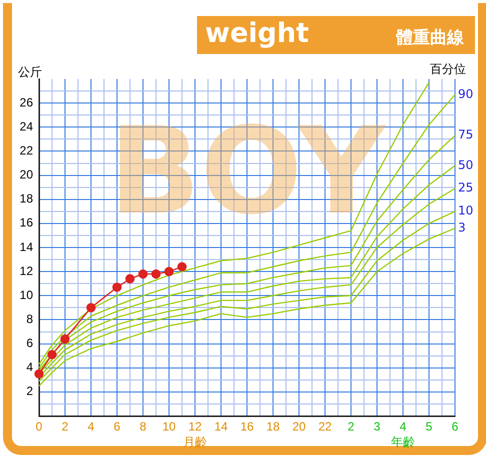  What do you see at coordinates (195, 442) in the screenshot?
I see `x-axis-title: 月齡` at bounding box center [195, 442].